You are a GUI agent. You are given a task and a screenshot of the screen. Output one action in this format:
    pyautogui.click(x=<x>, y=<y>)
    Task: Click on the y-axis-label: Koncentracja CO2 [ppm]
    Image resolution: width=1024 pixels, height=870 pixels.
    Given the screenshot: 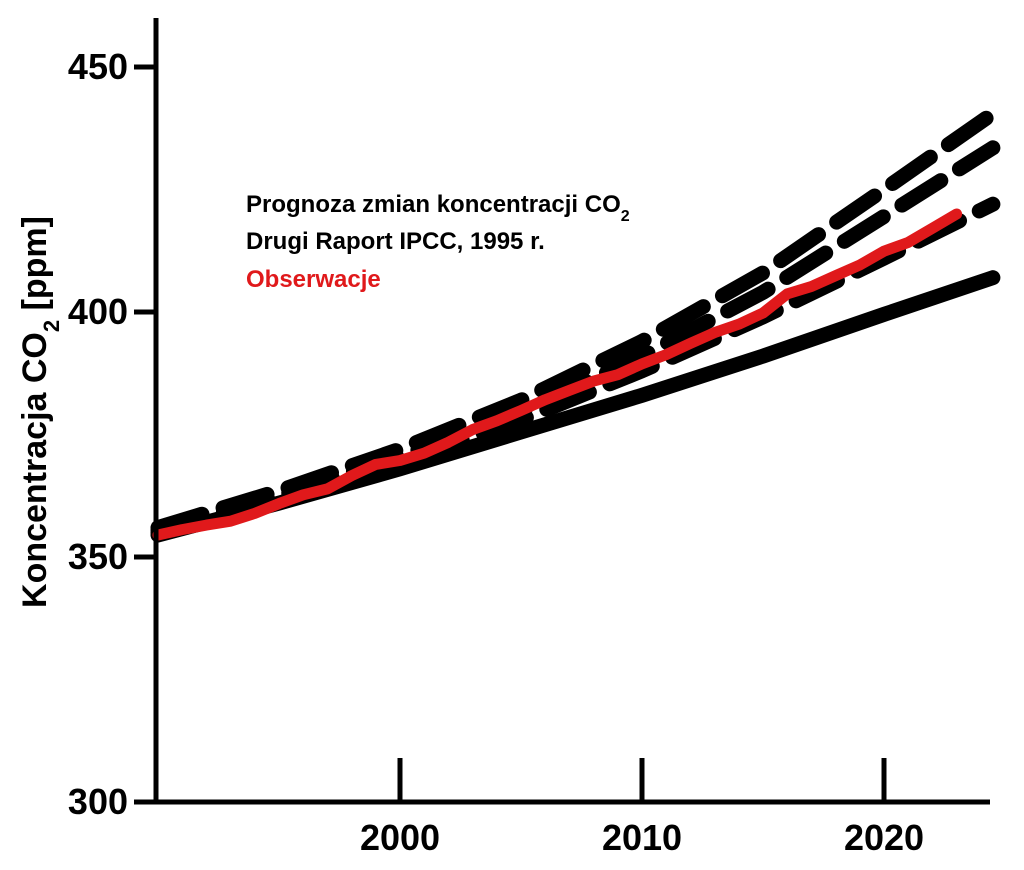 What is the action you would take?
    pyautogui.click(x=40, y=412)
    